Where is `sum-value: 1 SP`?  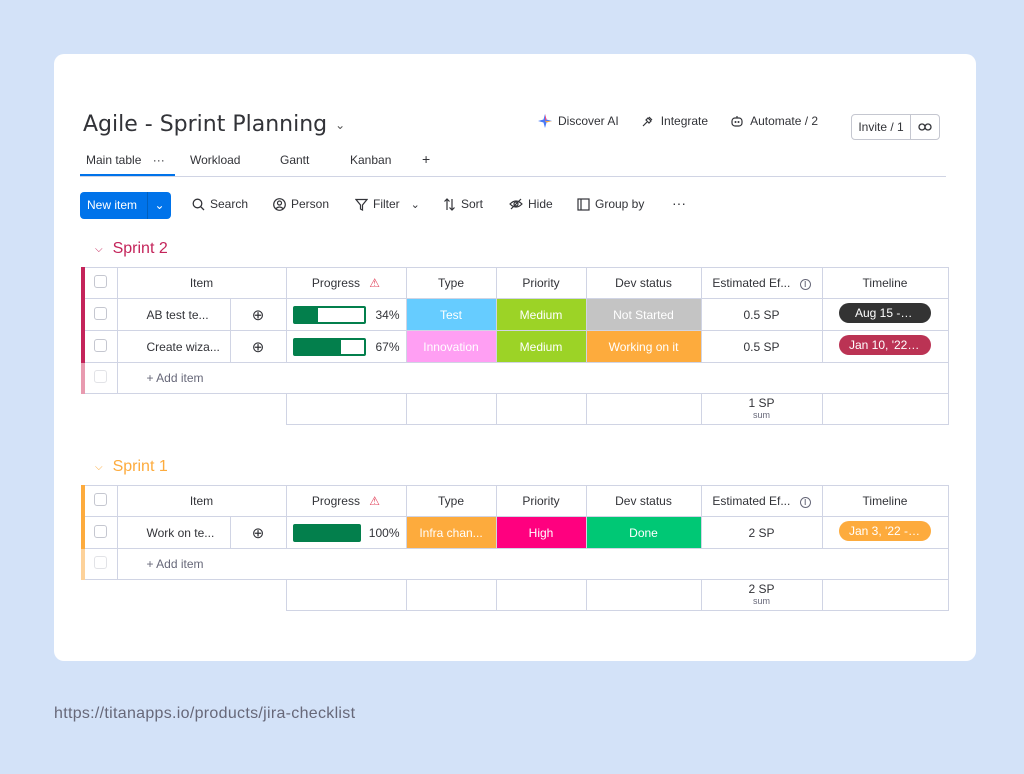 sum-value: 1 SP is located at coordinates (761, 403).